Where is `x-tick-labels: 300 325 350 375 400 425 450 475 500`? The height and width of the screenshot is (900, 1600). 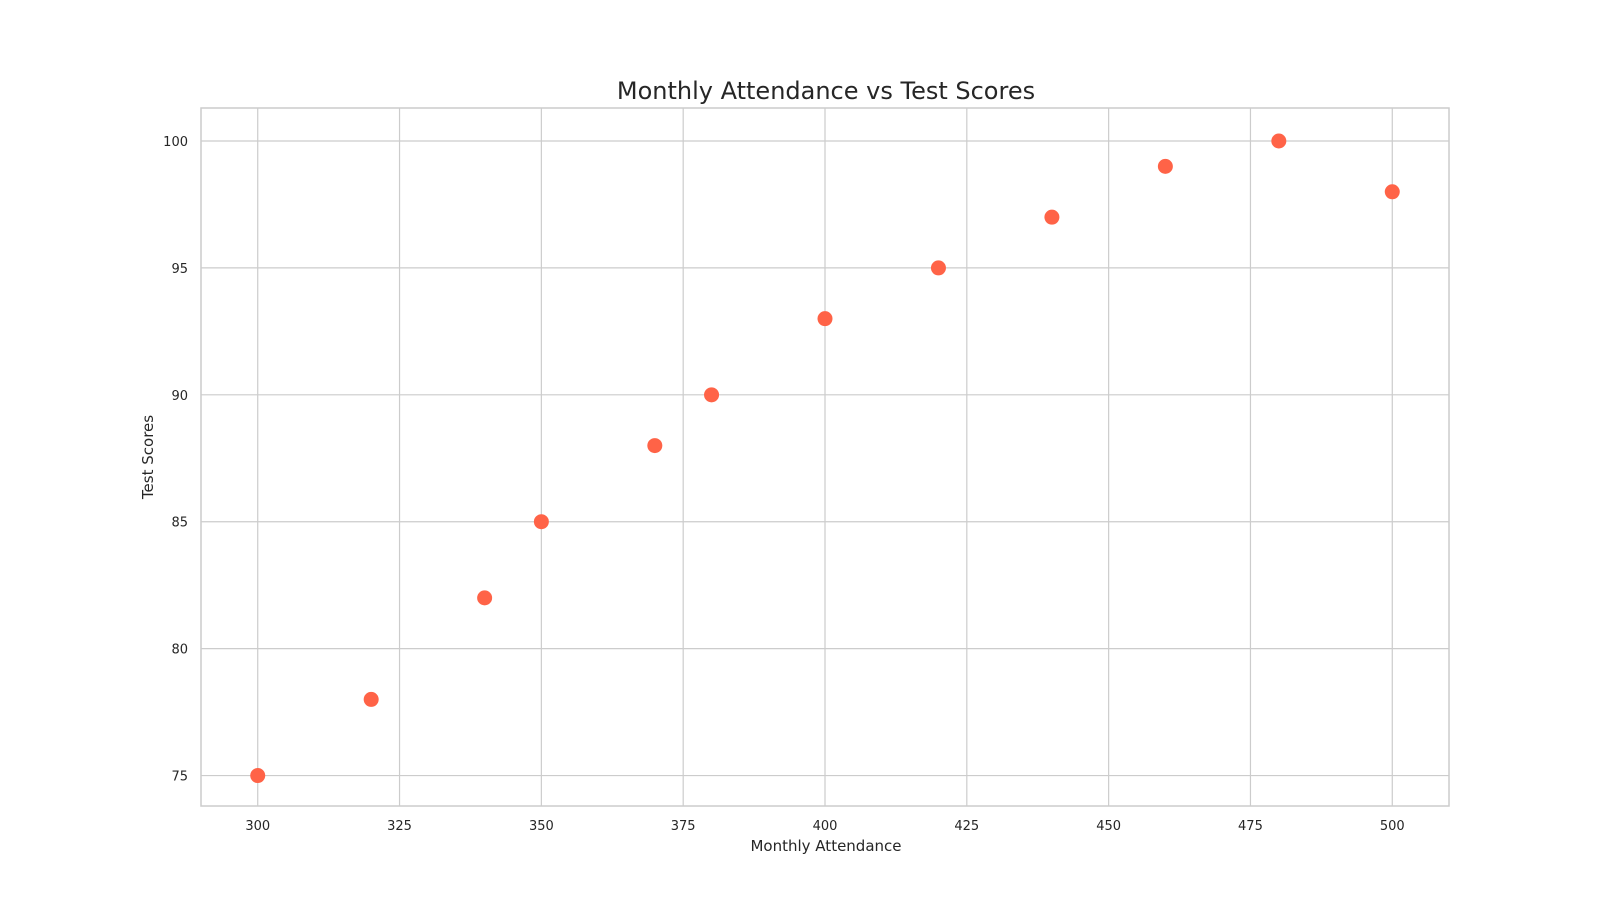 x-tick-labels: 300 325 350 375 400 425 450 475 500 is located at coordinates (824, 826).